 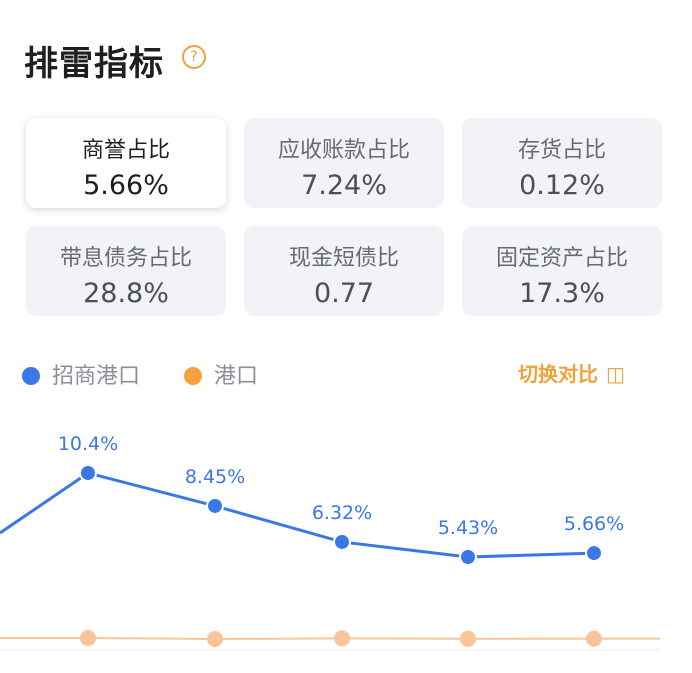 What do you see at coordinates (125, 258) in the screenshot?
I see `metric-label: 带息债务占比` at bounding box center [125, 258].